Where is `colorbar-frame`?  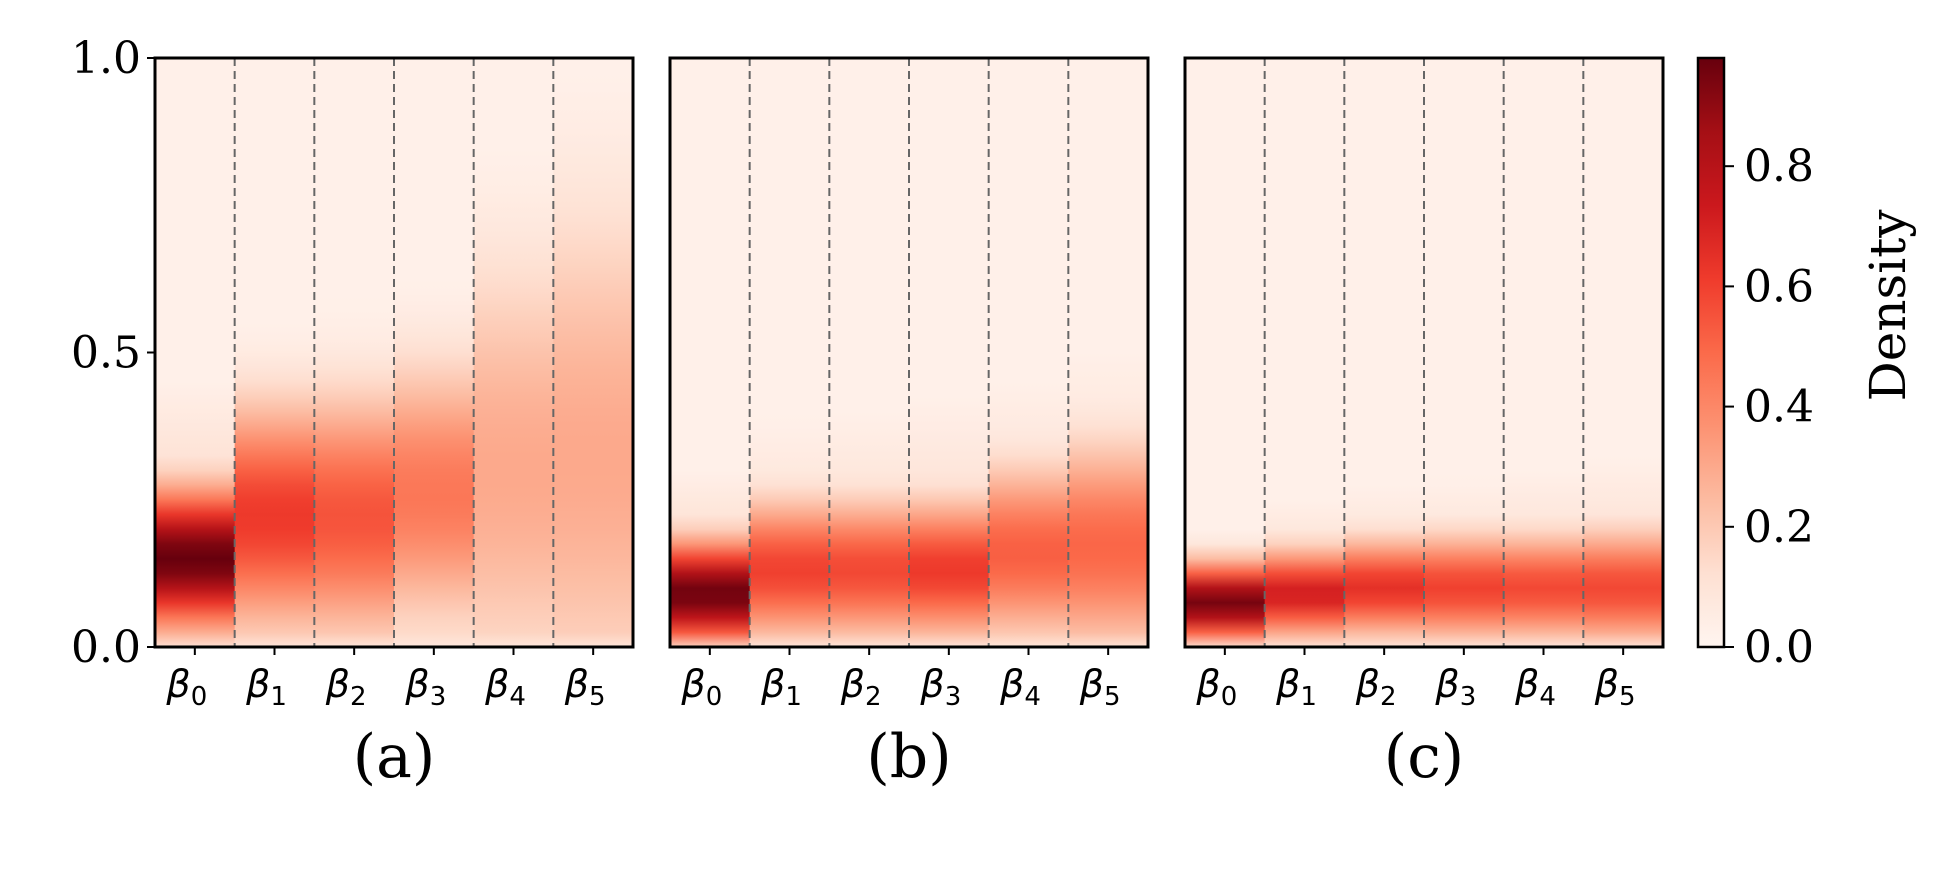
colorbar-frame is located at coordinates (1711, 352).